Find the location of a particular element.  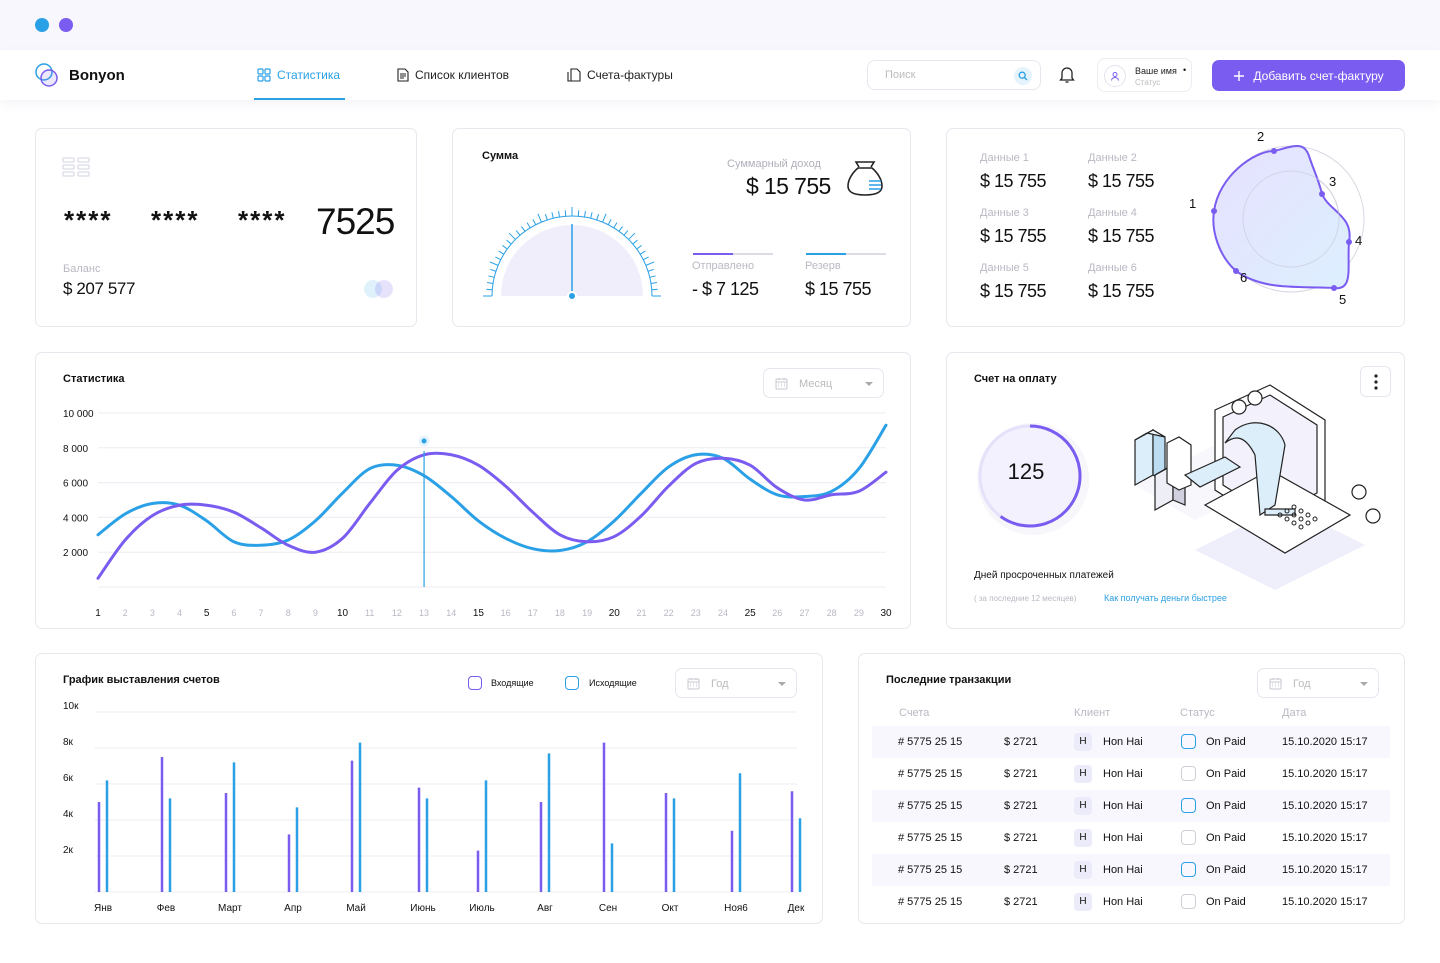

card-mask-3: **** is located at coordinates (262, 220).